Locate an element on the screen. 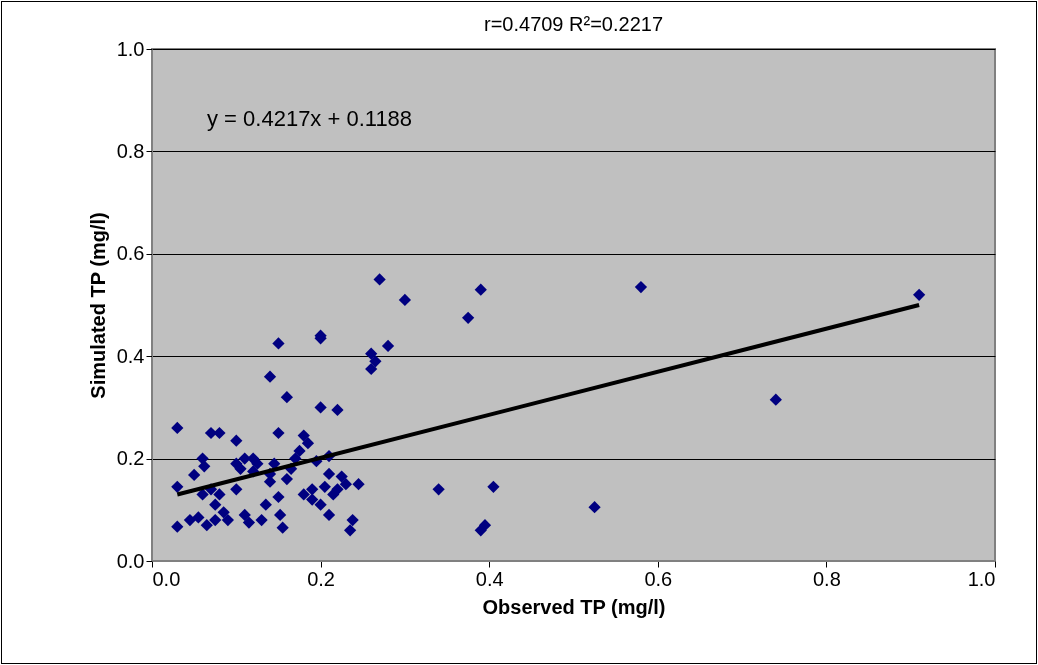 This screenshot has height=665, width=1038. y-tick-label: 0.0 is located at coordinates (130, 560).